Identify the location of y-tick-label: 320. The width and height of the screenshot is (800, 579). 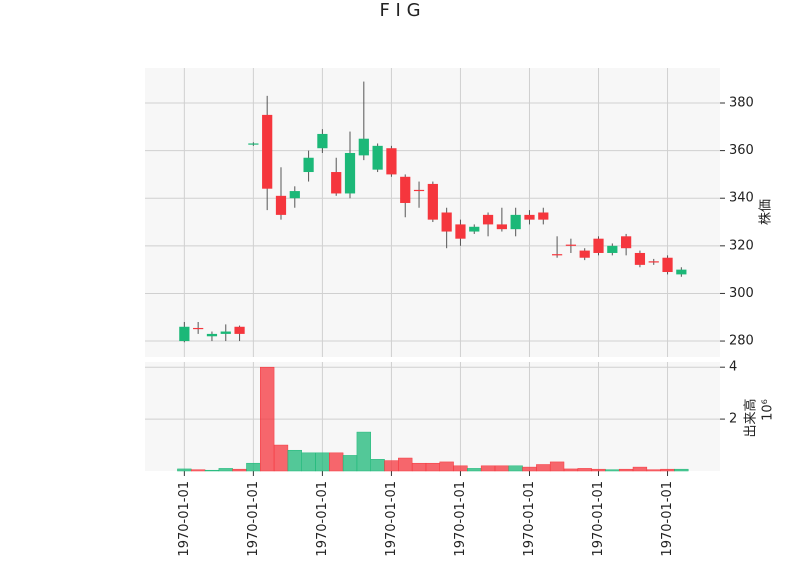
(741, 245).